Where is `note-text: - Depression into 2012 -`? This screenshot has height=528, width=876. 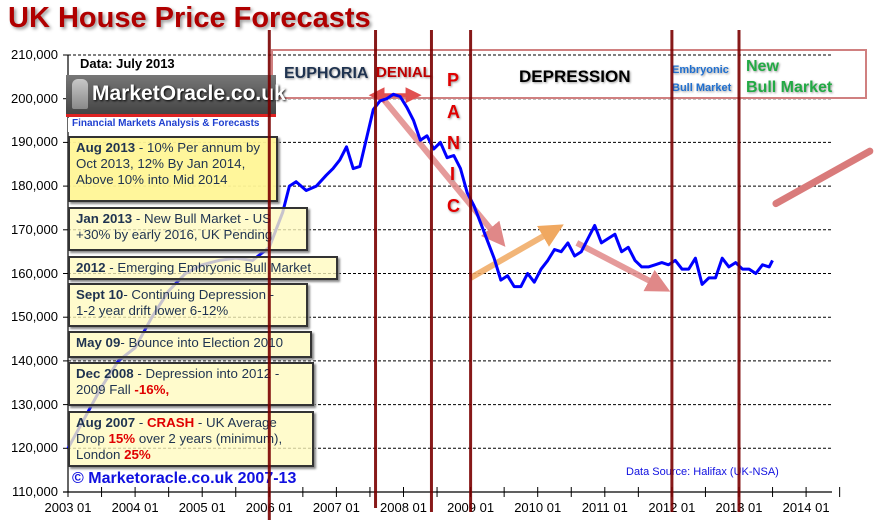 note-text: - Depression into 2012 - is located at coordinates (206, 373).